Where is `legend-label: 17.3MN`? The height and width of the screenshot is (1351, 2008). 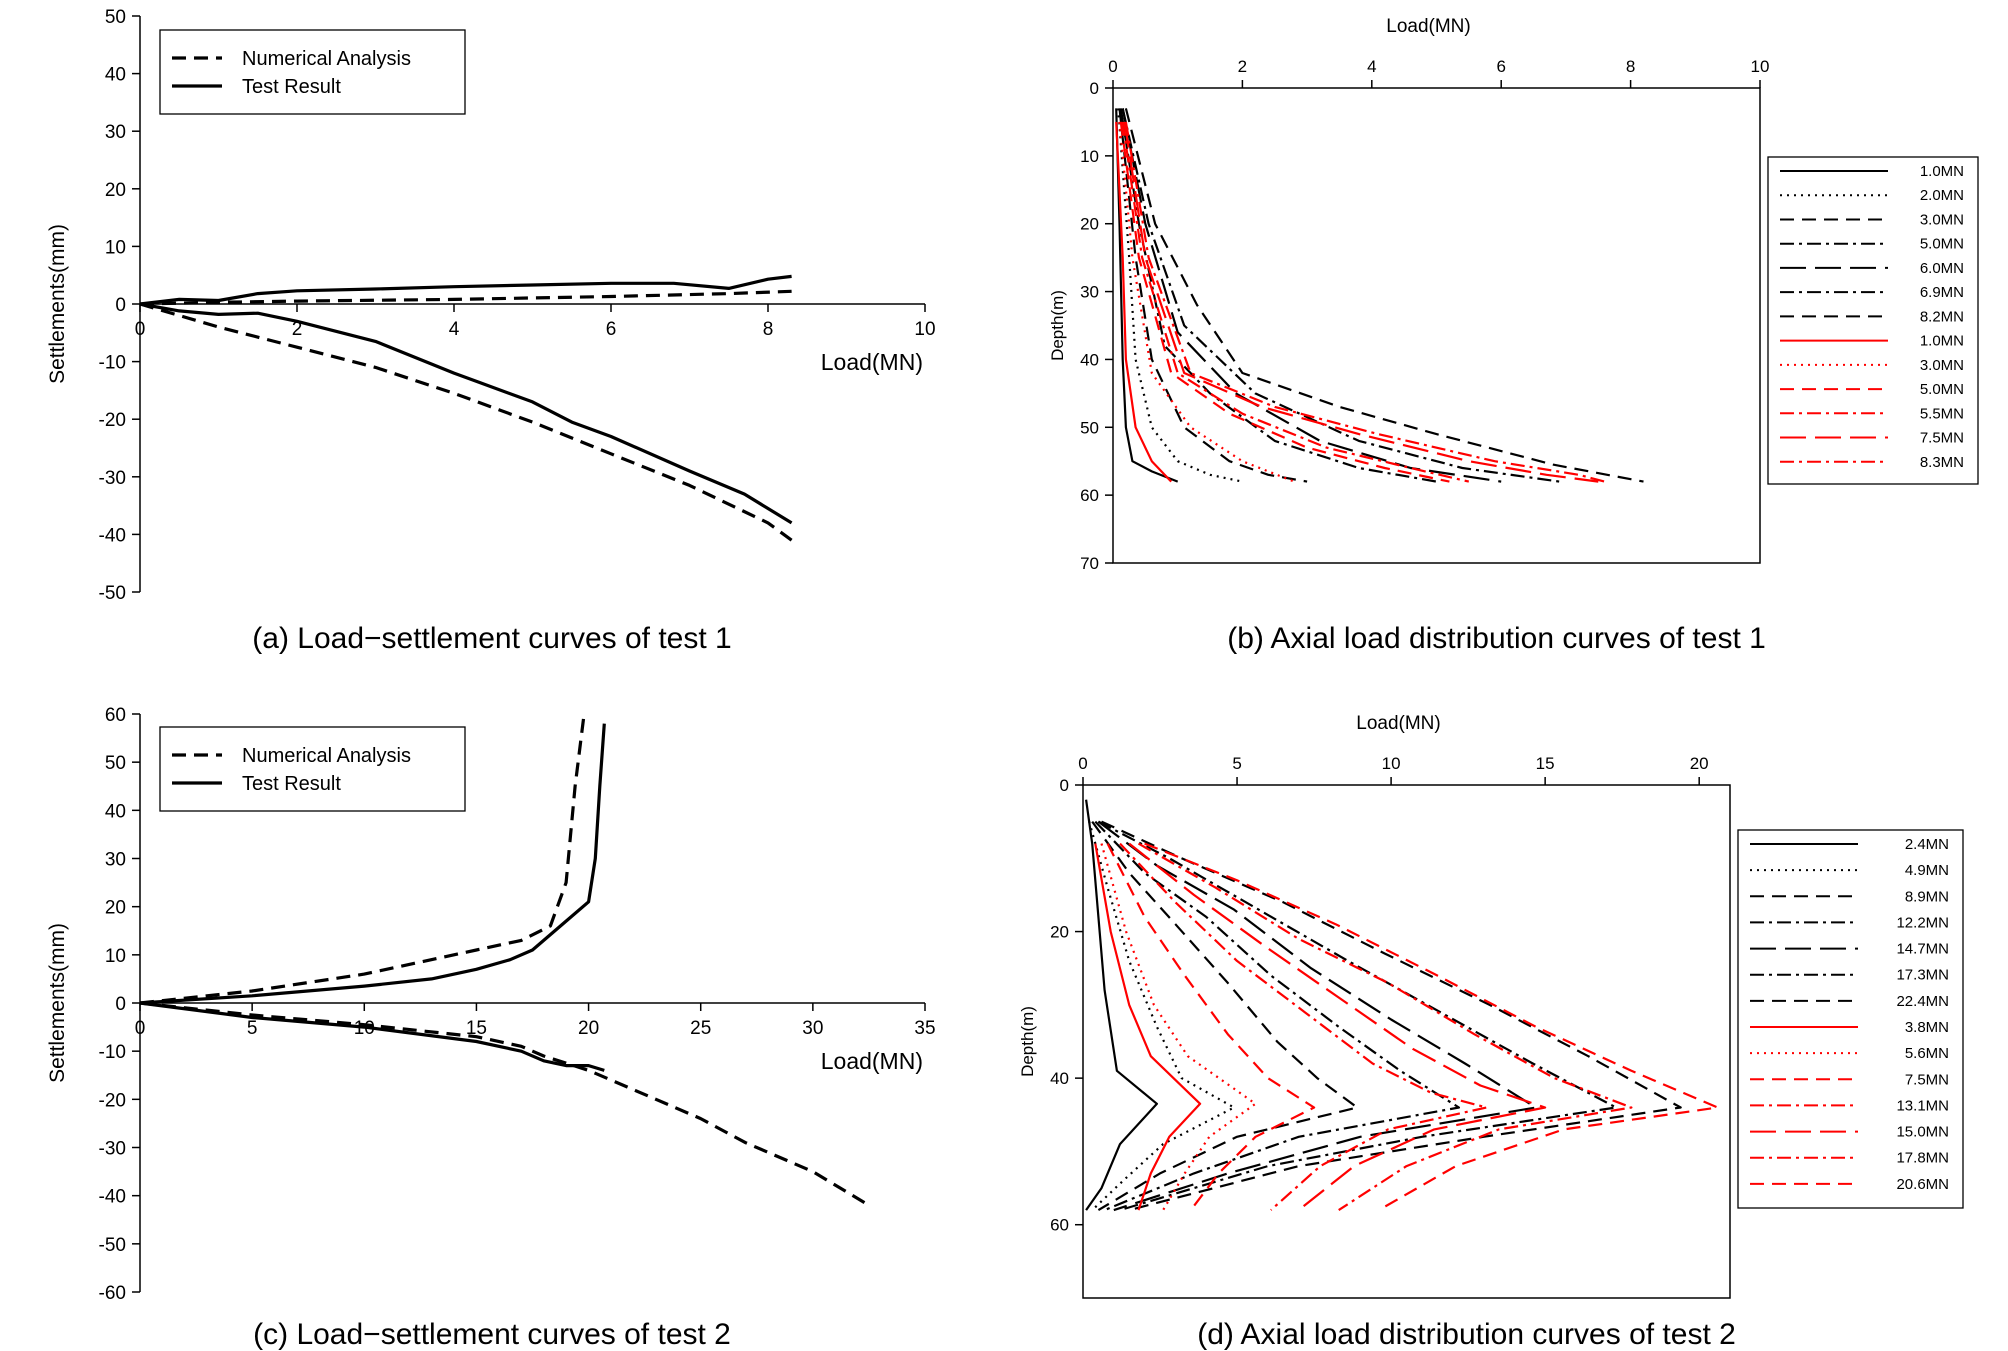
legend-label: 17.3MN is located at coordinates (1922, 975).